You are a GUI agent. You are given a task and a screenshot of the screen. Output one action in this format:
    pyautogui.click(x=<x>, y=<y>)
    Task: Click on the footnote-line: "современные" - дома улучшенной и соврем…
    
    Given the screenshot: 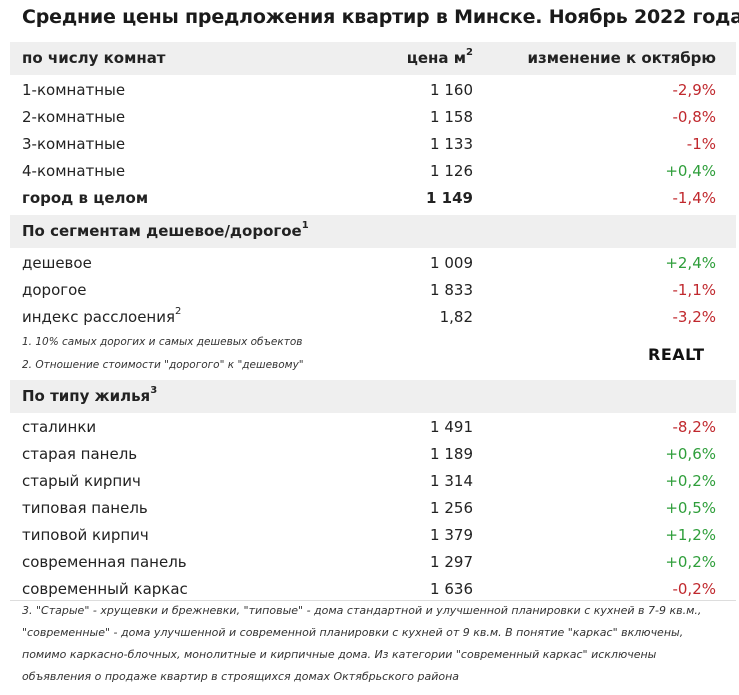 What is the action you would take?
    pyautogui.click(x=353, y=632)
    